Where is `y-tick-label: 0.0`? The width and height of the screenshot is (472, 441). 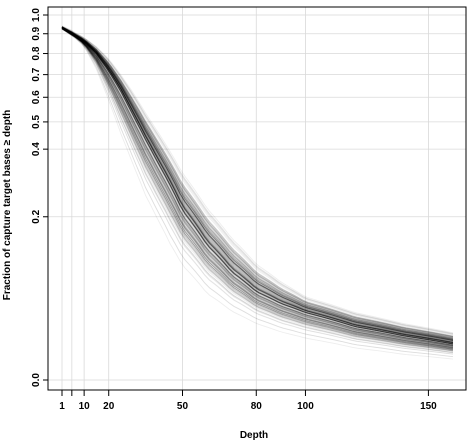 y-tick-label: 0.0 is located at coordinates (36, 380).